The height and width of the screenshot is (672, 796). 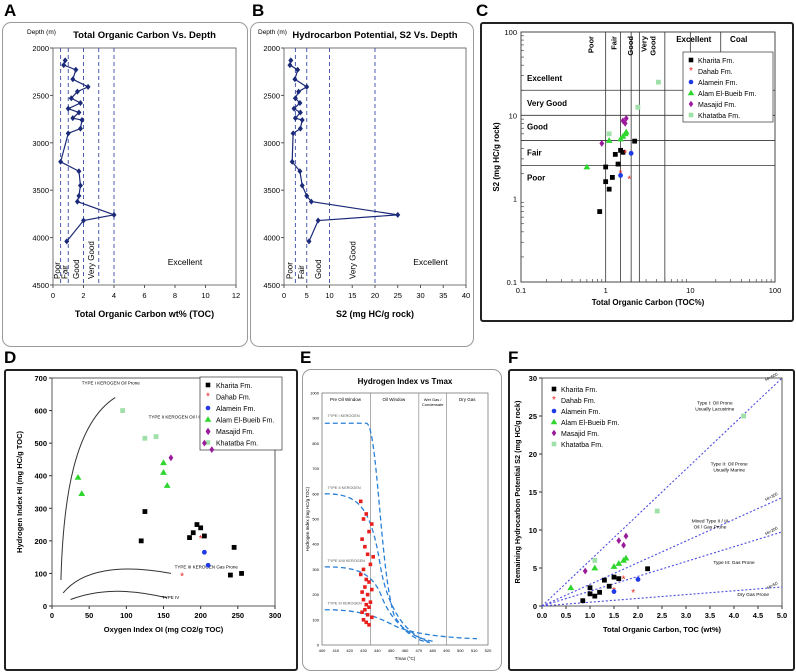 I want to click on panel-d-ytick-label: 700, so click(x=40, y=378).